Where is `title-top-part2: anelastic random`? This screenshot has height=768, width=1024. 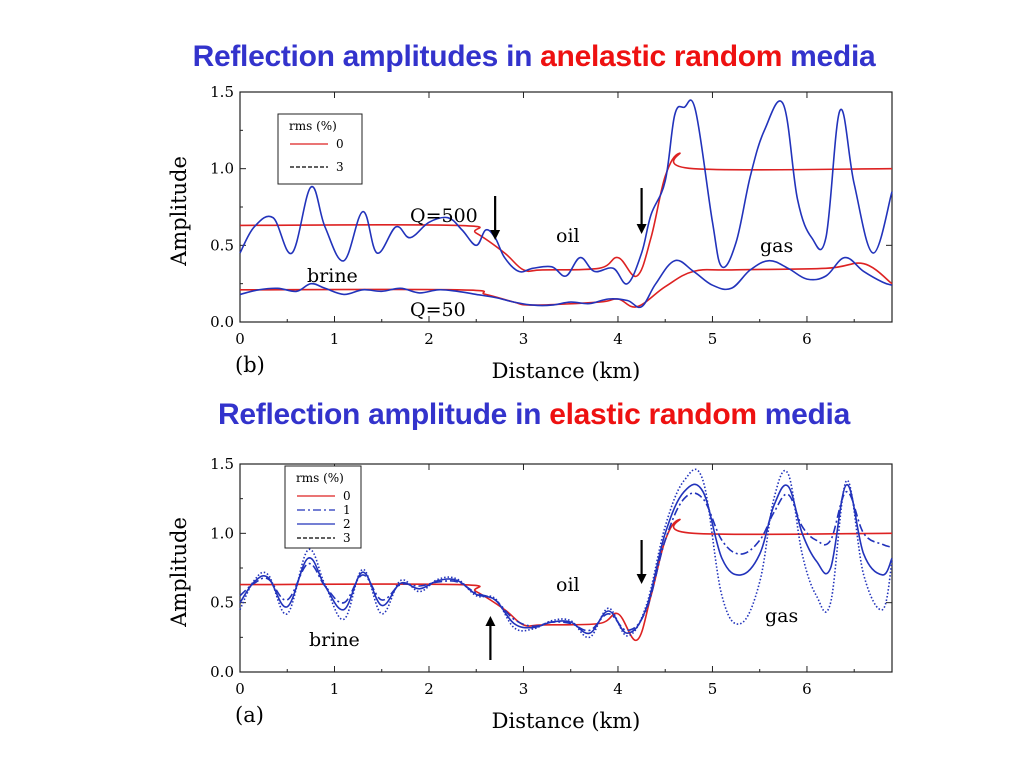 title-top-part2: anelastic random is located at coordinates (661, 56).